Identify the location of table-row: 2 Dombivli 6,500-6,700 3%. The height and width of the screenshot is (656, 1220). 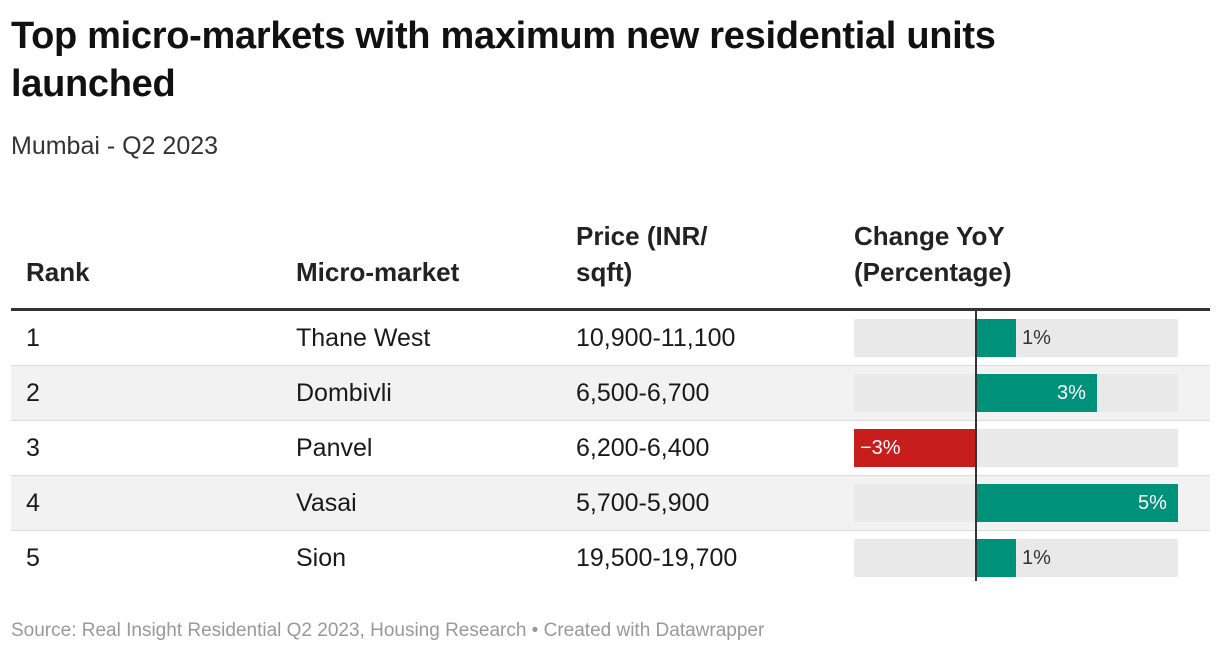
(610, 393).